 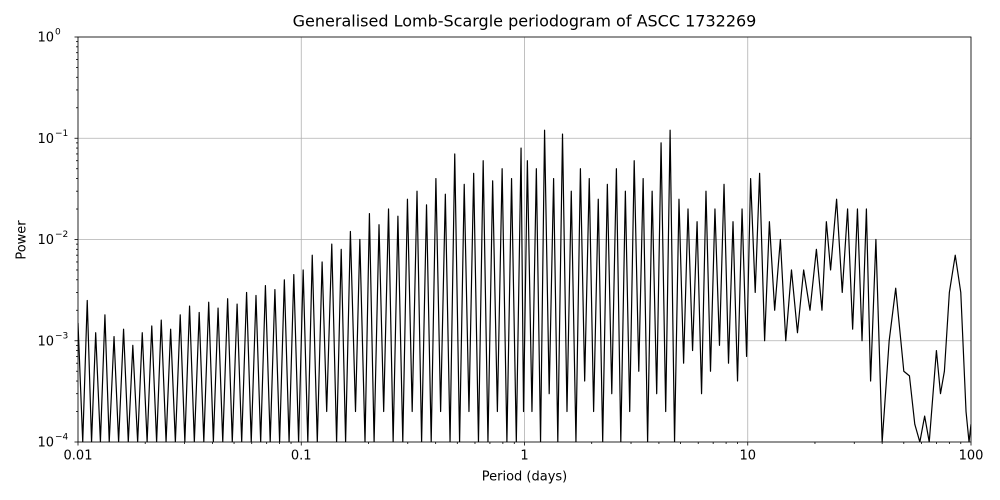 What do you see at coordinates (58, 33) in the screenshot?
I see `y-tick-exponent: 0` at bounding box center [58, 33].